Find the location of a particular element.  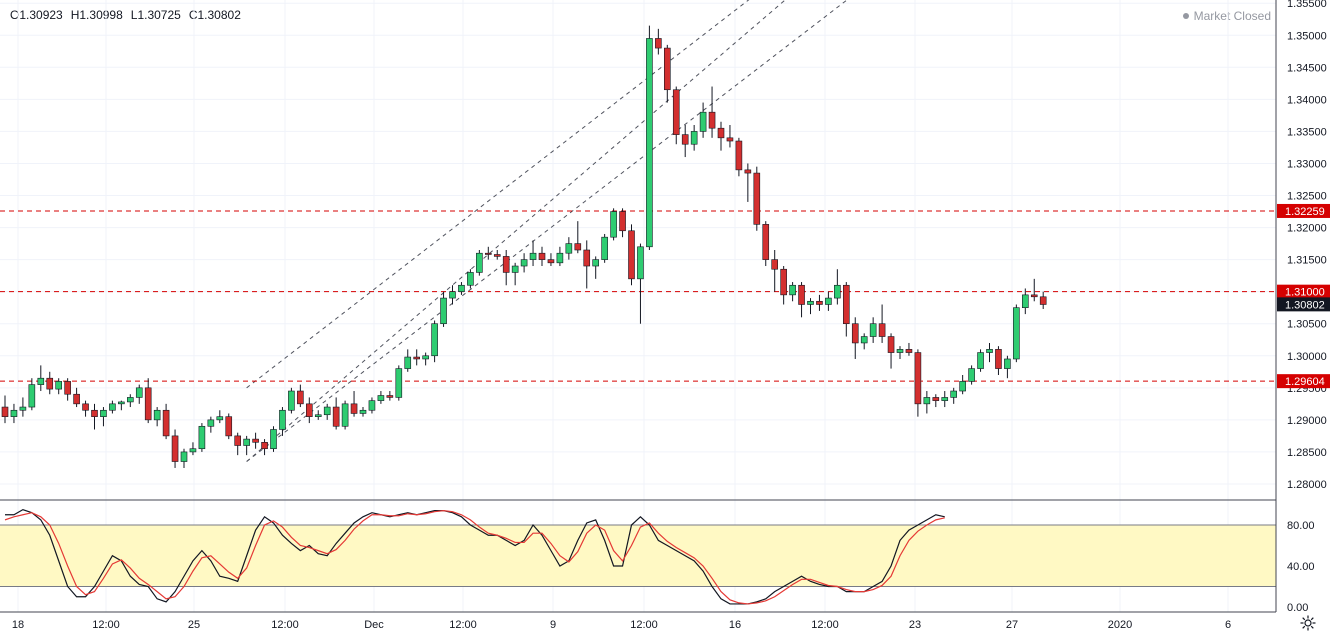

open-value: O1.30923 is located at coordinates (36, 15).